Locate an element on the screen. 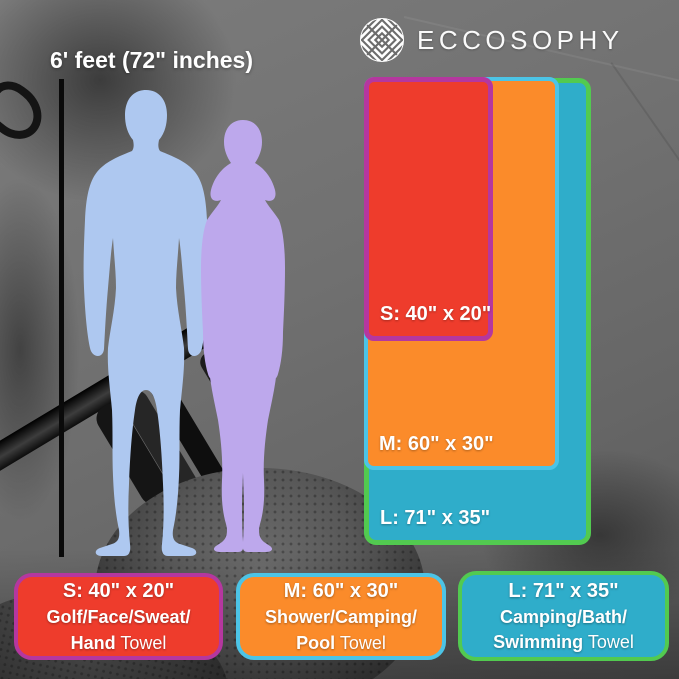  carabiner-clip-shape is located at coordinates (27, 111).